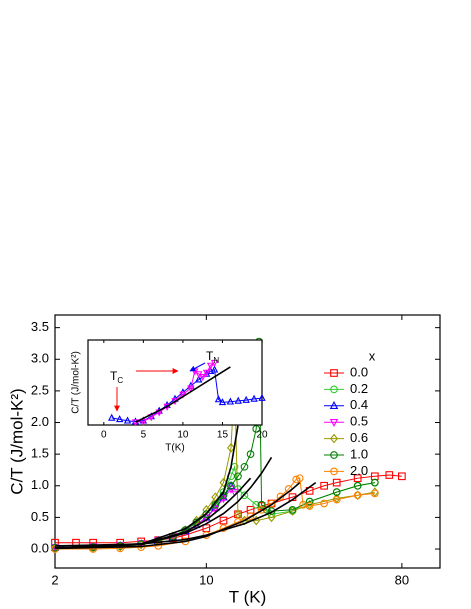  Describe the element at coordinates (359, 453) in the screenshot. I see `legend-label: 1.0` at that location.